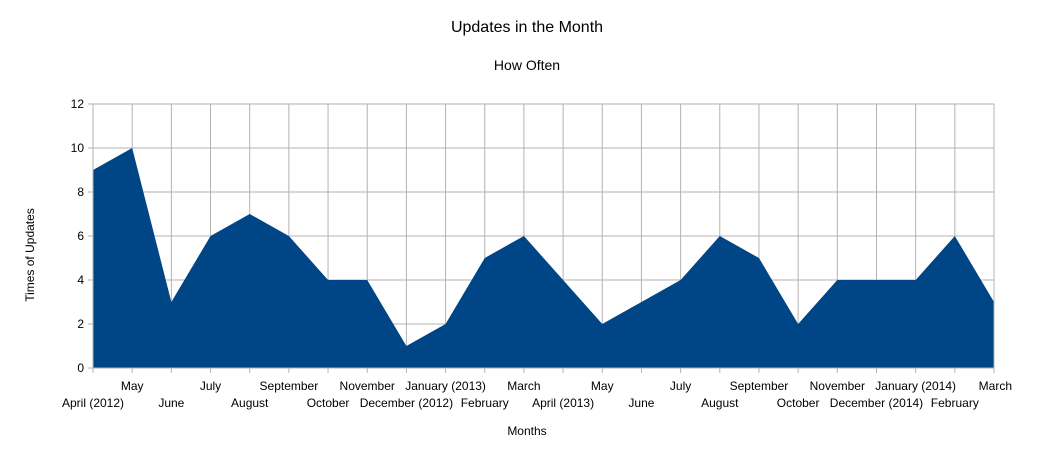 Image resolution: width=1054 pixels, height=457 pixels. Describe the element at coordinates (80, 192) in the screenshot. I see `y-tick-label: 8` at that location.